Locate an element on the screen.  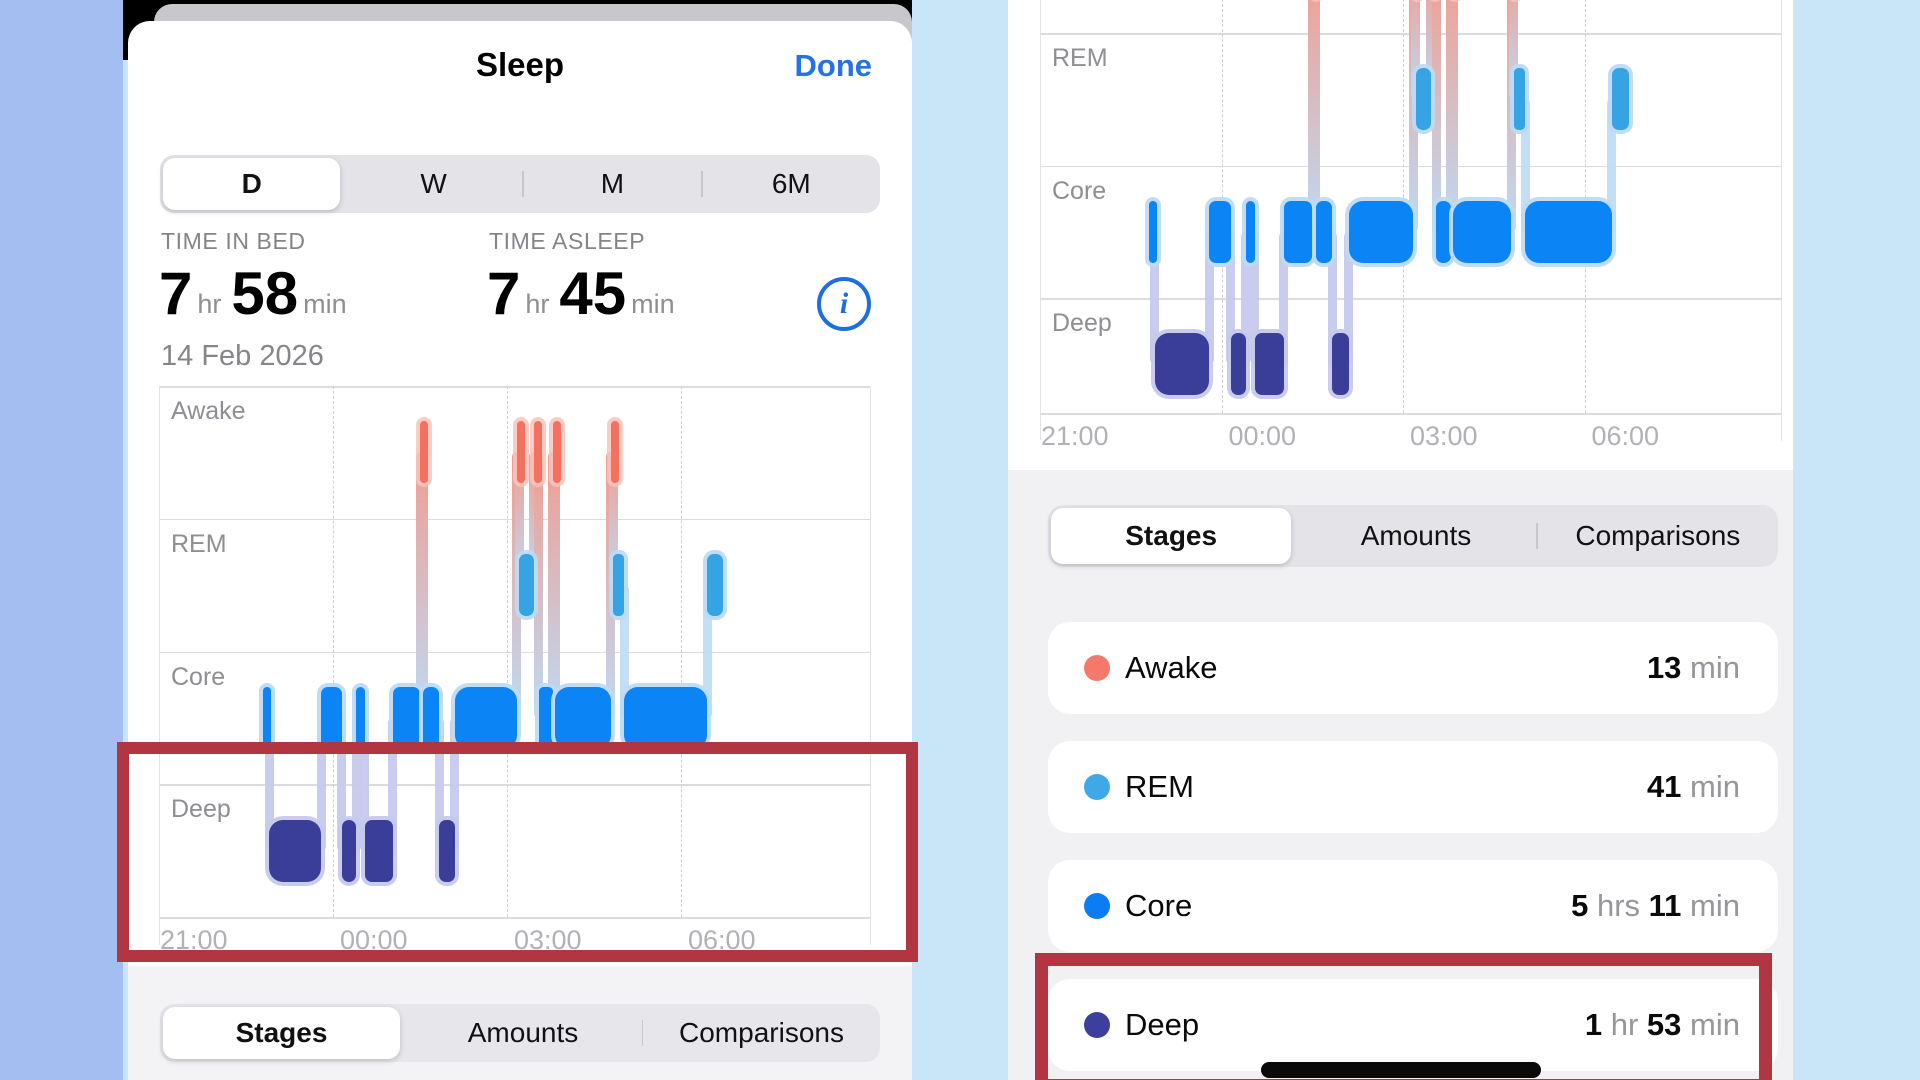
tab-6m: 6M is located at coordinates (791, 183).